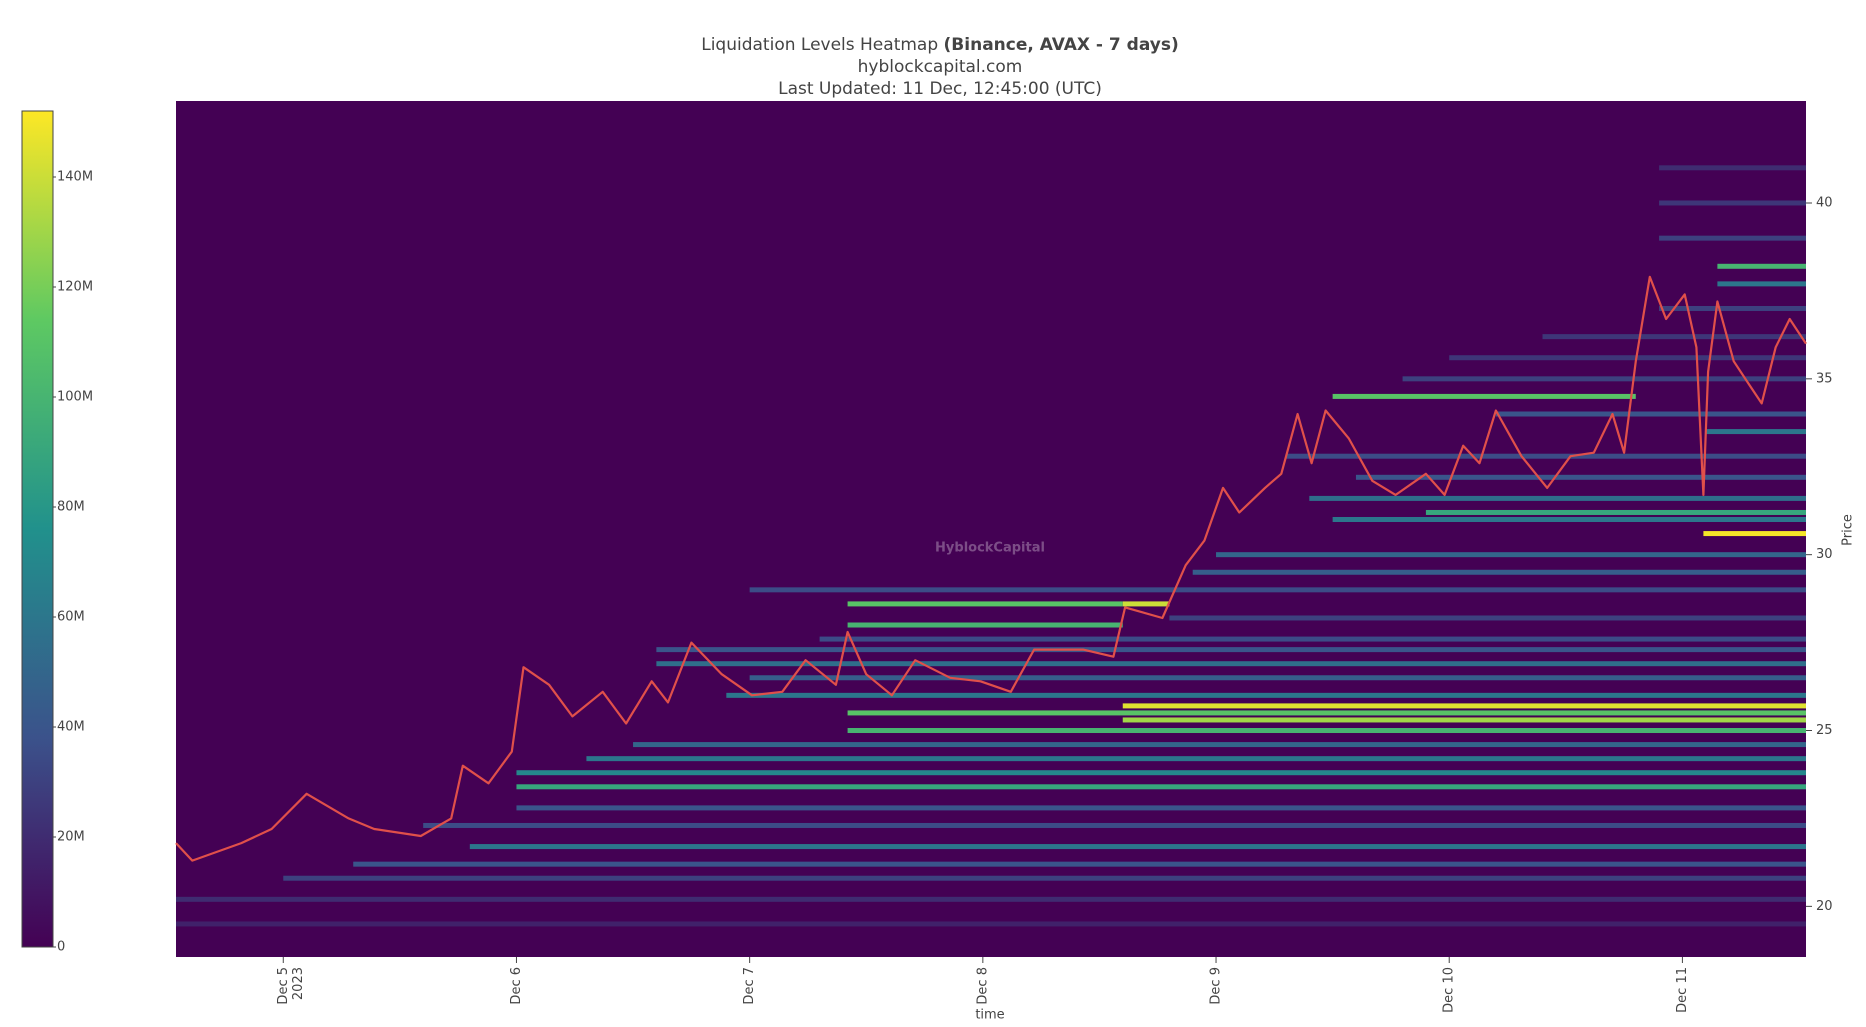 The image size is (1866, 1027). What do you see at coordinates (1682, 990) in the screenshot?
I see `x-tick-label: Dec 11` at bounding box center [1682, 990].